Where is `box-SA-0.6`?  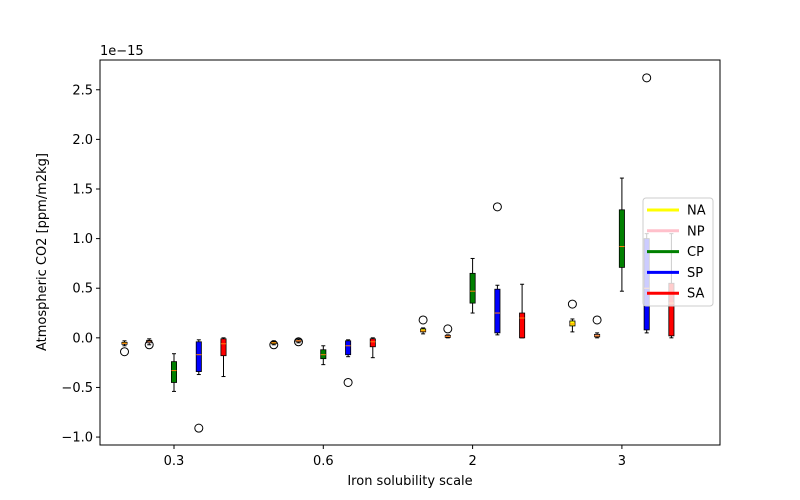 box-SA-0.6 is located at coordinates (372, 348).